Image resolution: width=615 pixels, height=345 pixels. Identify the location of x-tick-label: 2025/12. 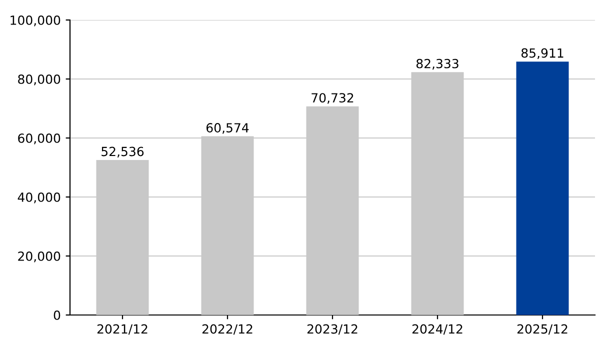
(542, 329).